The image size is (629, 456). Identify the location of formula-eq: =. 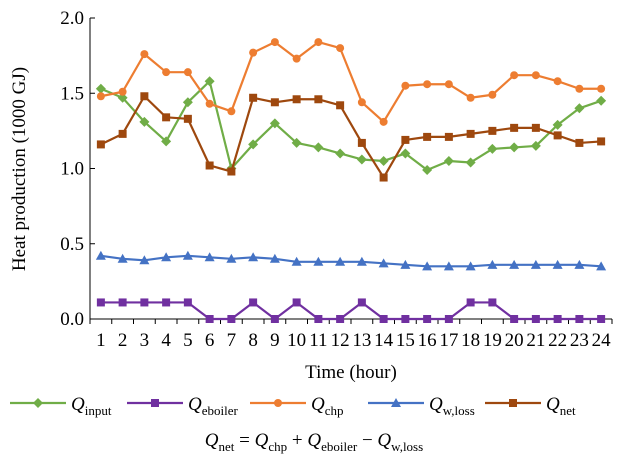
(244, 440).